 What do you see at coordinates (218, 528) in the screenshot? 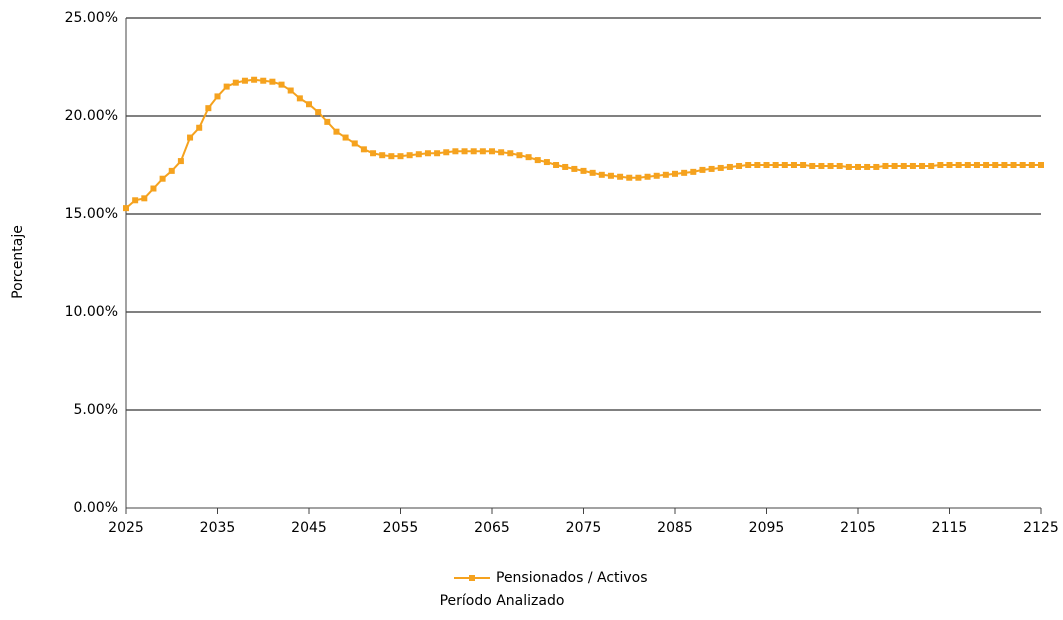
I see `x-tick-label: 2035` at bounding box center [218, 528].